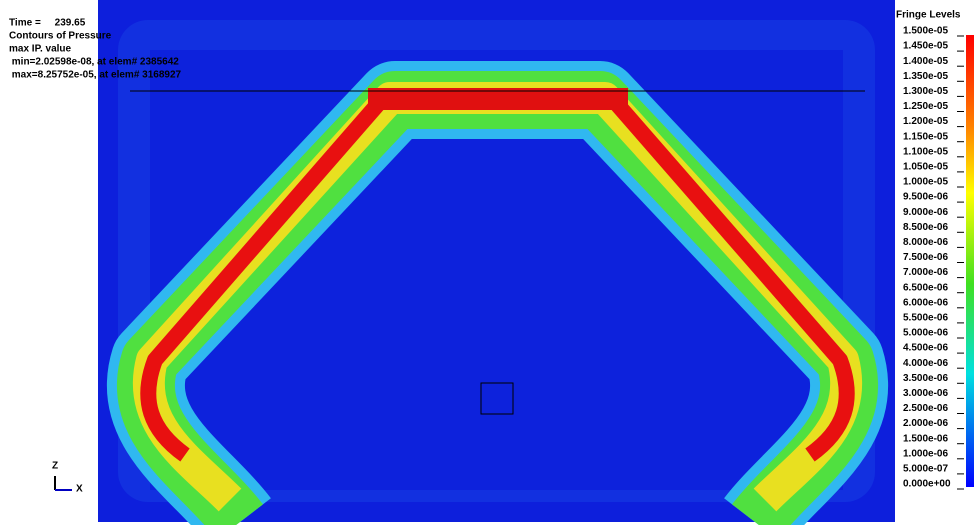 This screenshot has height=530, width=976. I want to click on fringe-level: 1.350e-05, so click(925, 76).